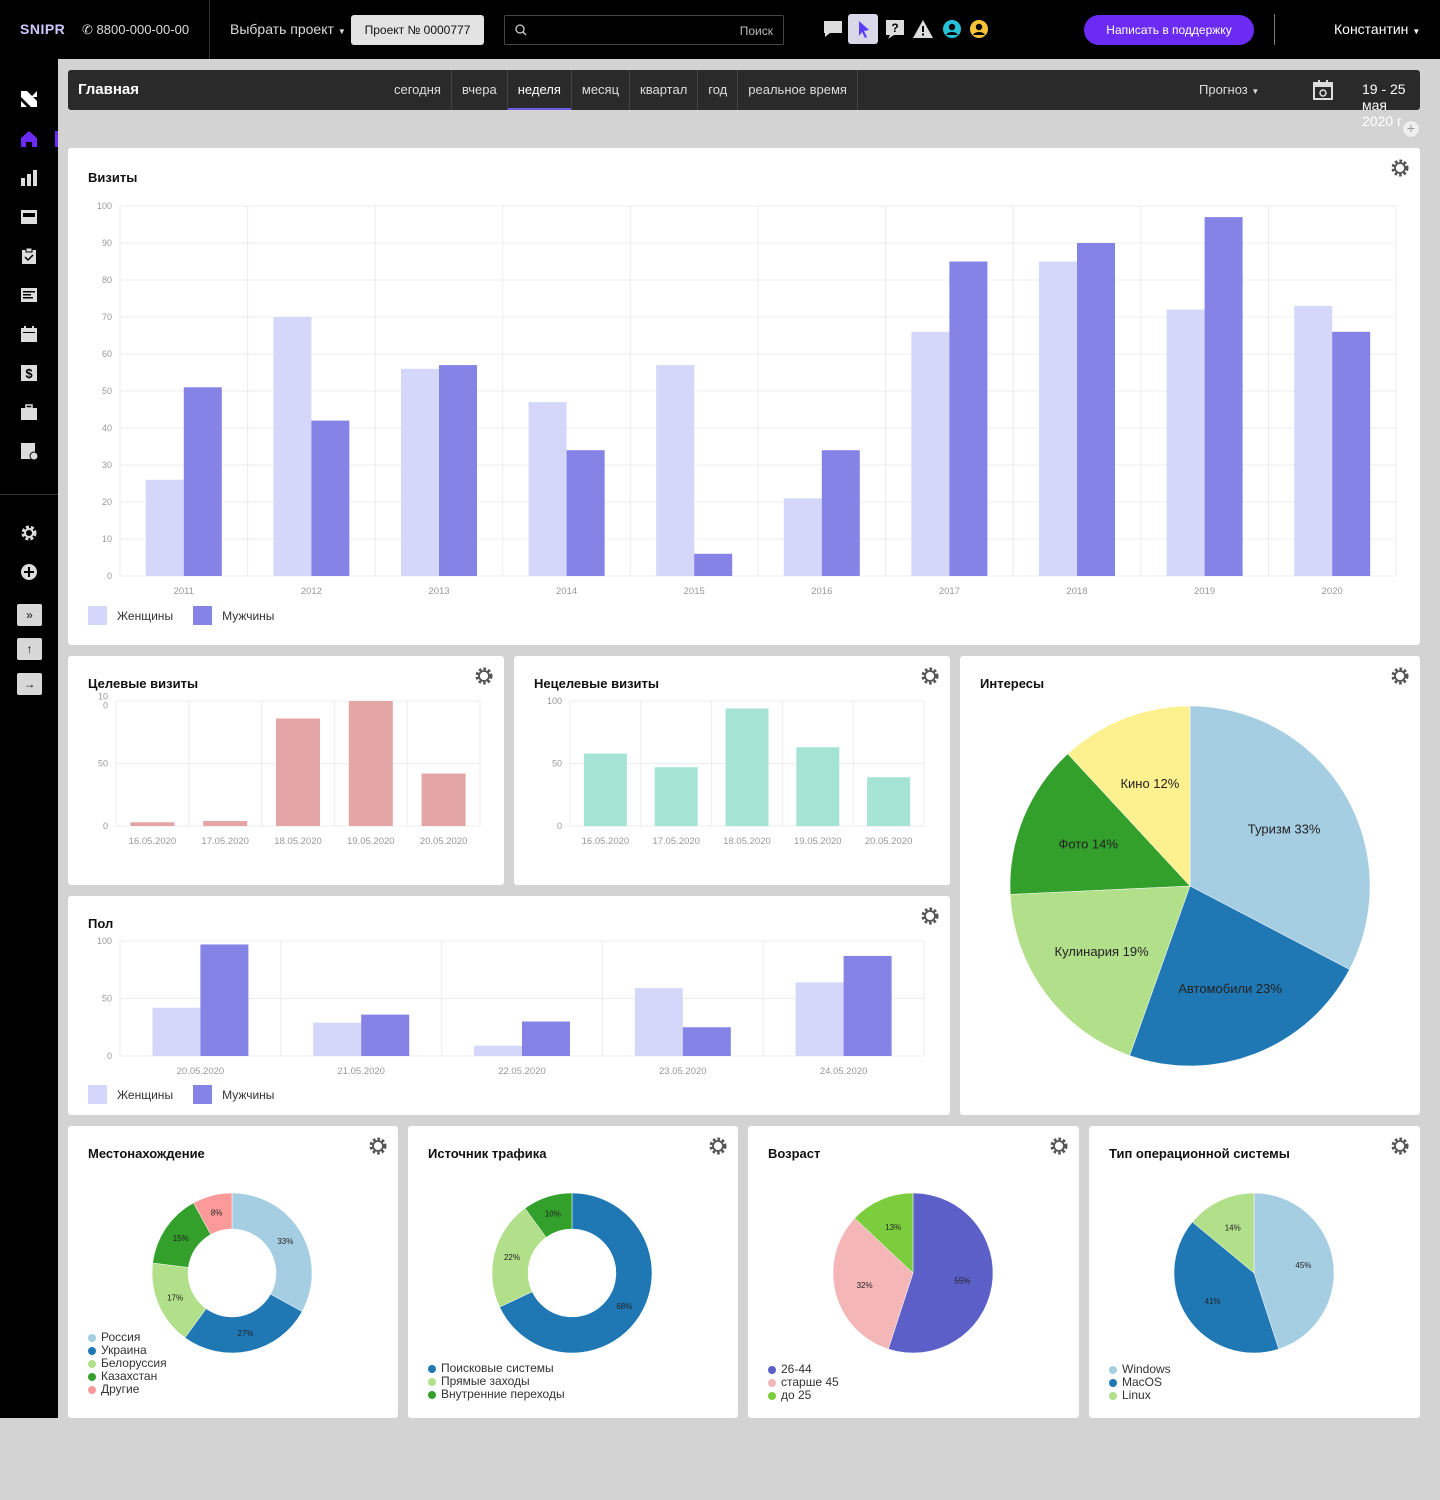 The image size is (1440, 1500). Describe the element at coordinates (417, 30) in the screenshot. I see `project-button: Проект № 0000777` at that location.